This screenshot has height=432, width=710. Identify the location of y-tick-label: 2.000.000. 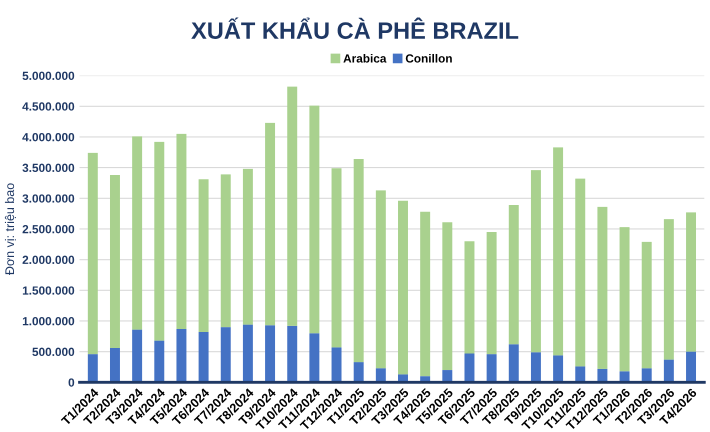
(48, 260).